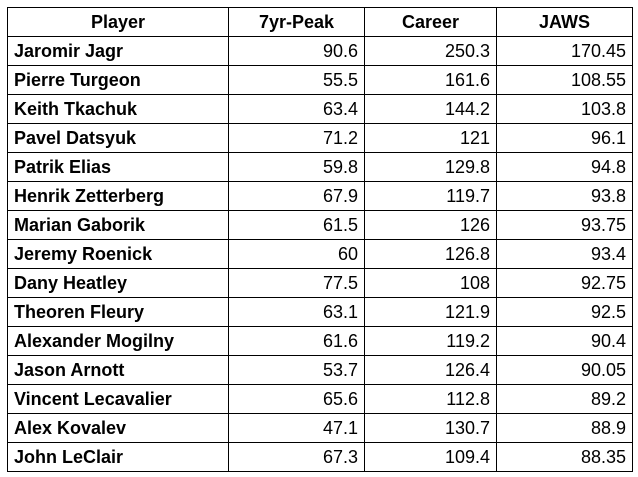 Image resolution: width=638 pixels, height=477 pixels. What do you see at coordinates (430, 341) in the screenshot?
I see `value-cell: 119.2` at bounding box center [430, 341].